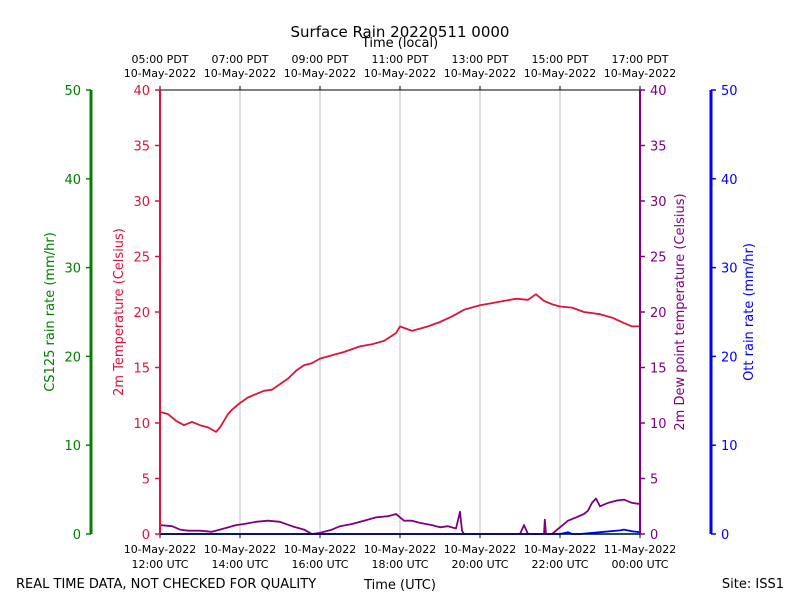 This screenshot has height=600, width=800. Describe the element at coordinates (141, 147) in the screenshot. I see `temperature-tick-label: 35` at that location.